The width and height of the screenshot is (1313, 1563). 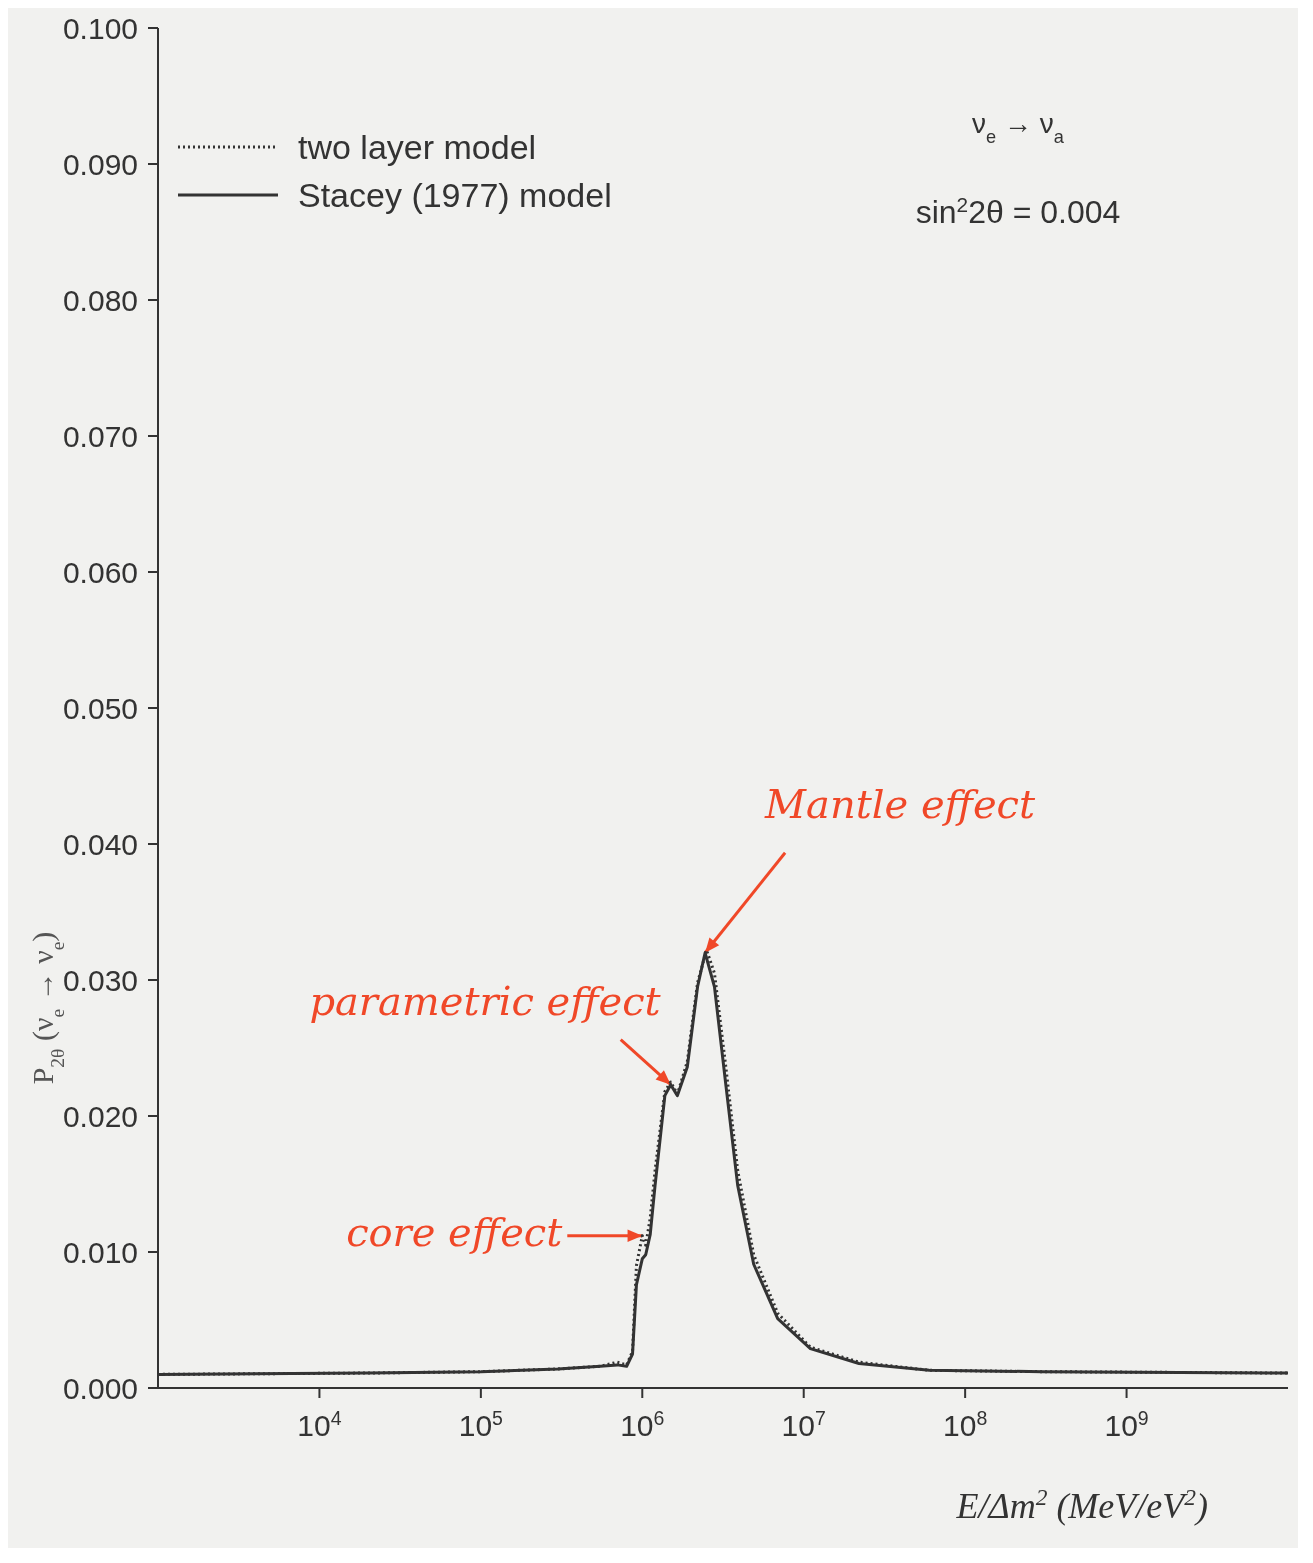 I want to click on y-tick-label: 0.100, so click(x=100, y=28).